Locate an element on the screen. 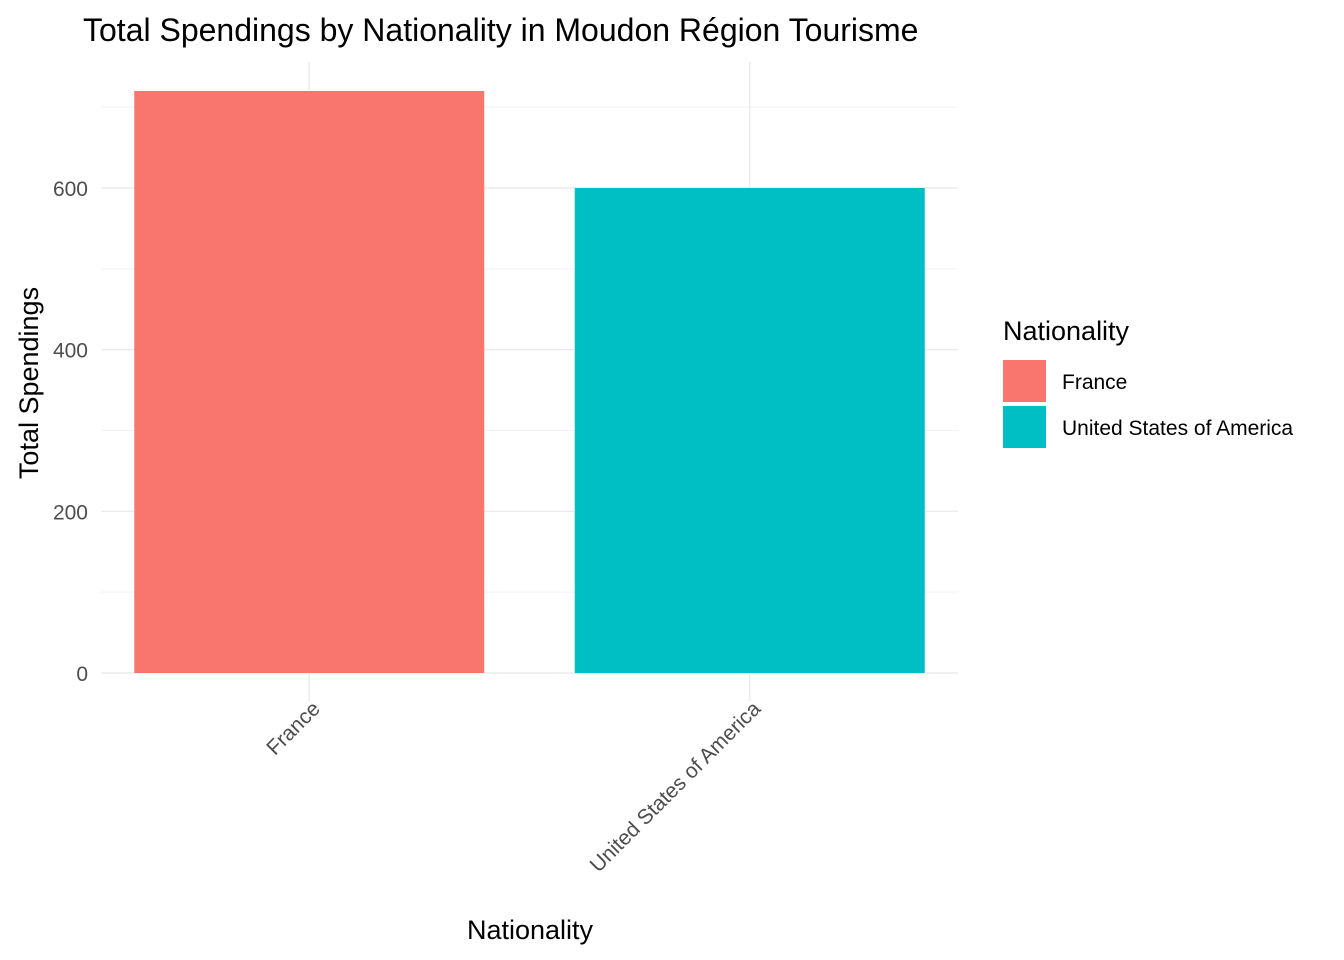 This screenshot has width=1344, height=960. x-axis-title: Nationality is located at coordinates (530, 930).